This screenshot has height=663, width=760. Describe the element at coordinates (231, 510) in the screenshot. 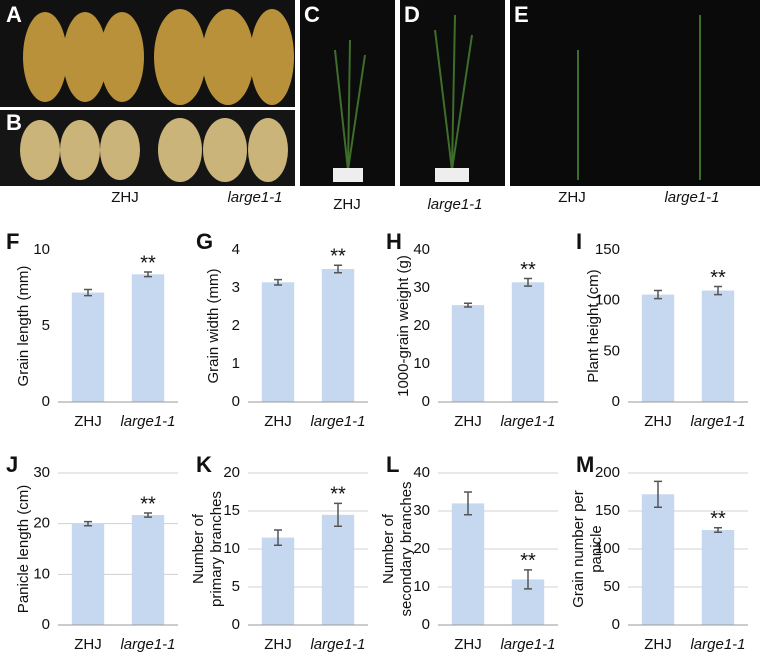

I see `y-tick-label: 15` at that location.